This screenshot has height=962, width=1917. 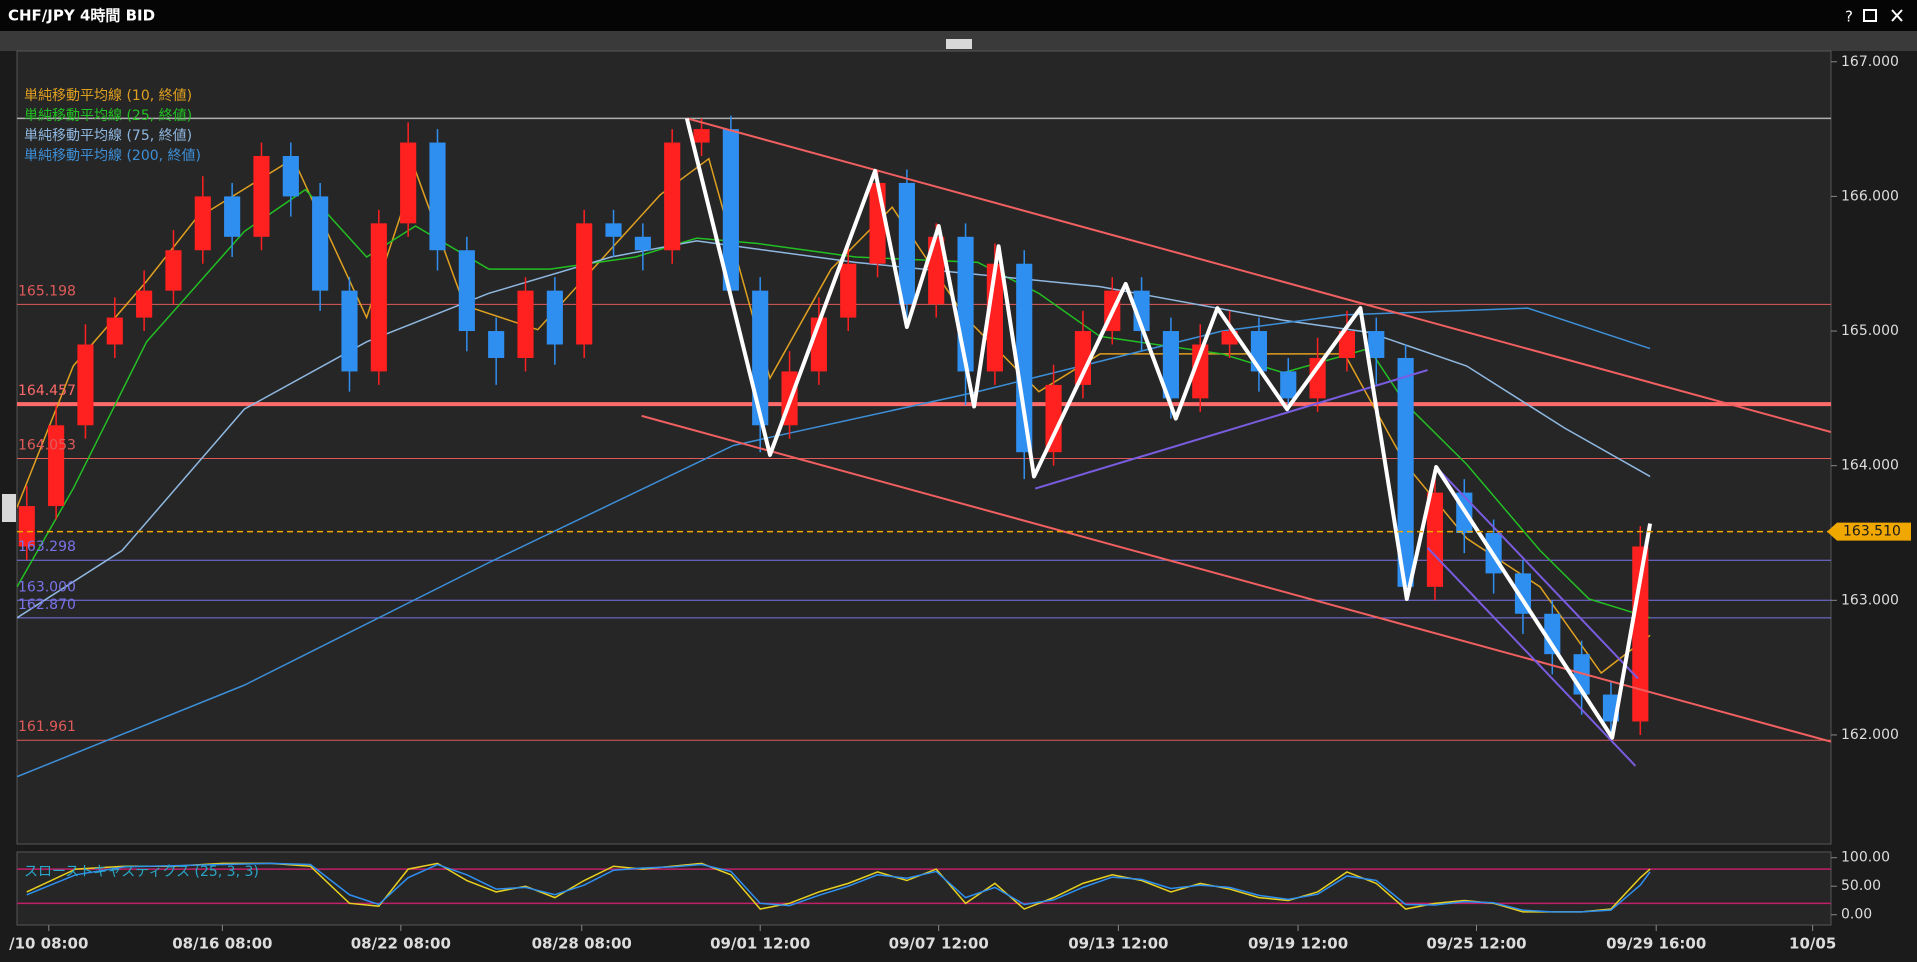 I want to click on legend-entry: 単純移動平均線 (75, 終値), so click(x=108, y=136).